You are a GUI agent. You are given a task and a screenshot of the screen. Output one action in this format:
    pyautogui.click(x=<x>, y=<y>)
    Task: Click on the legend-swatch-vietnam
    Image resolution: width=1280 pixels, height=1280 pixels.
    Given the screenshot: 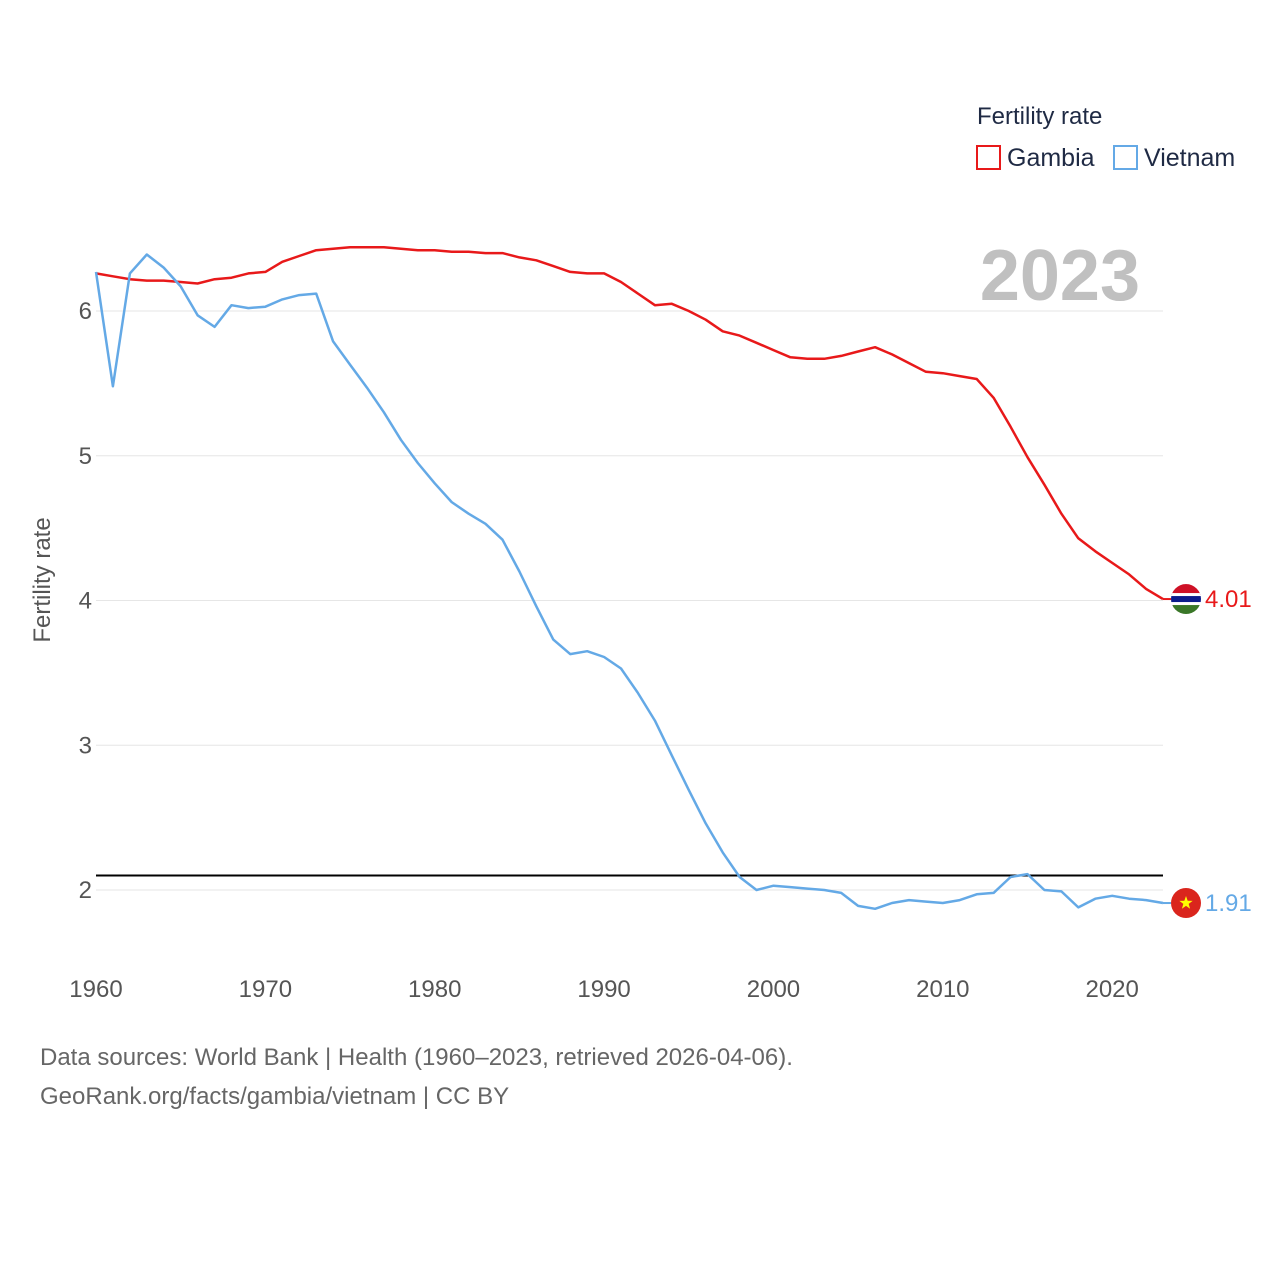 What is the action you would take?
    pyautogui.click(x=1125, y=157)
    